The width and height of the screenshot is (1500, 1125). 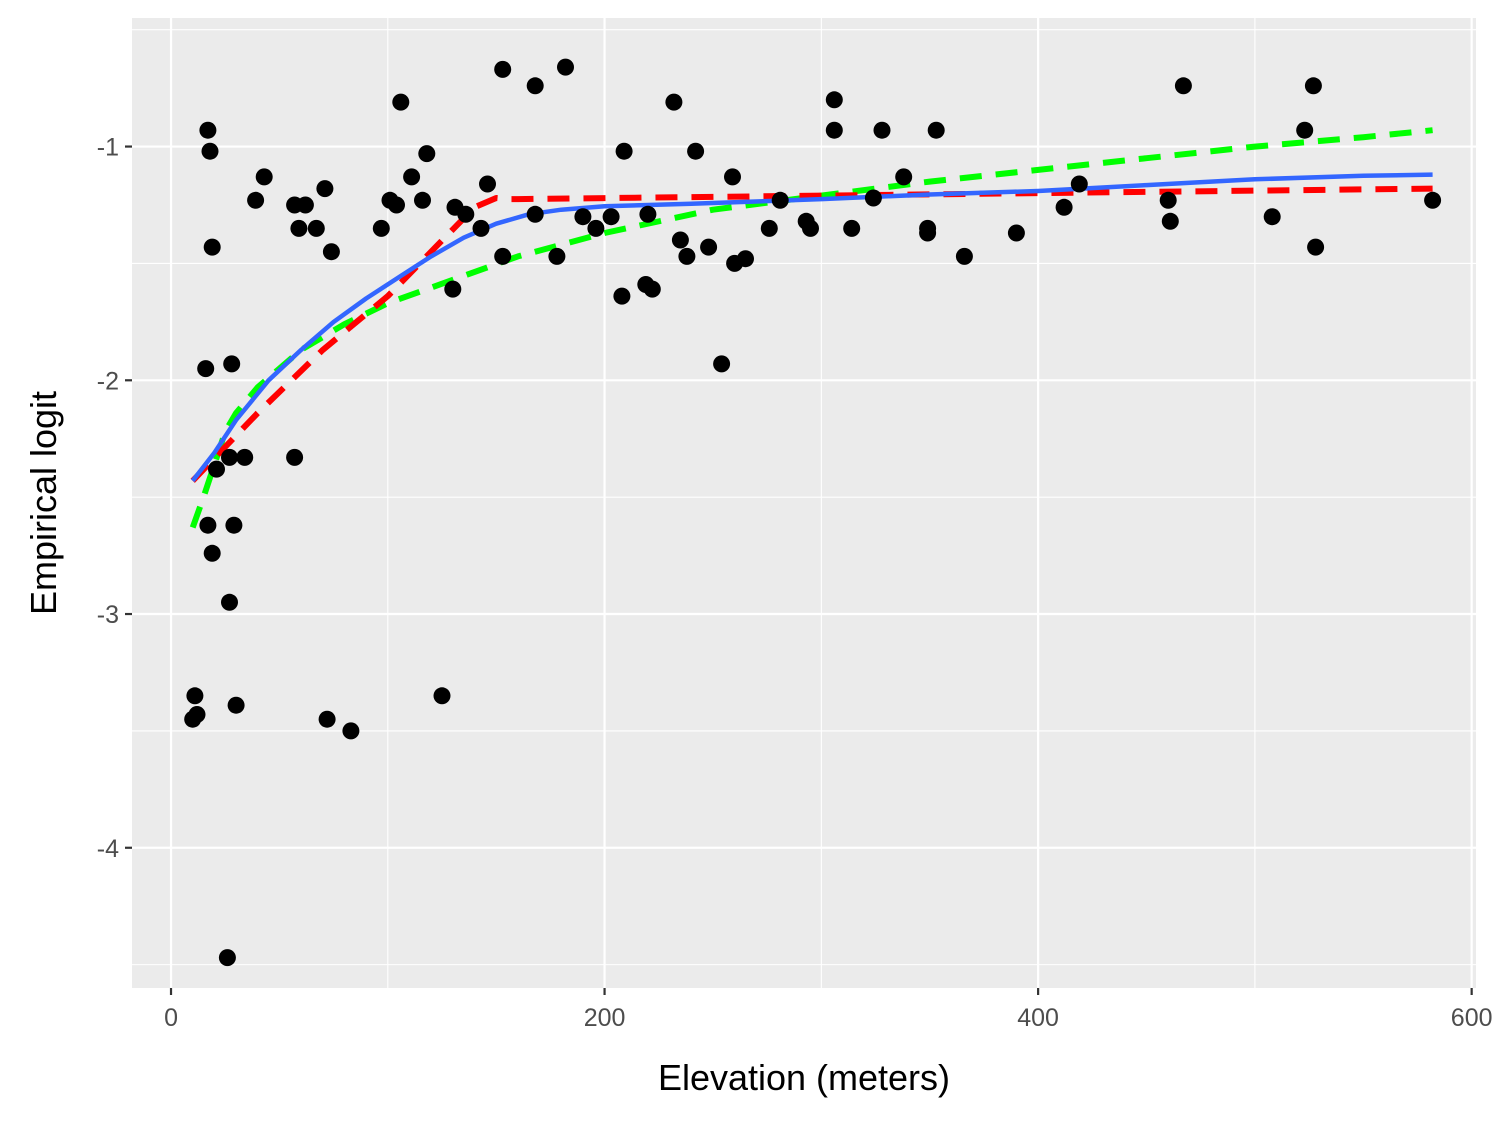 What do you see at coordinates (108, 849) in the screenshot?
I see `y-tick-label: -4` at bounding box center [108, 849].